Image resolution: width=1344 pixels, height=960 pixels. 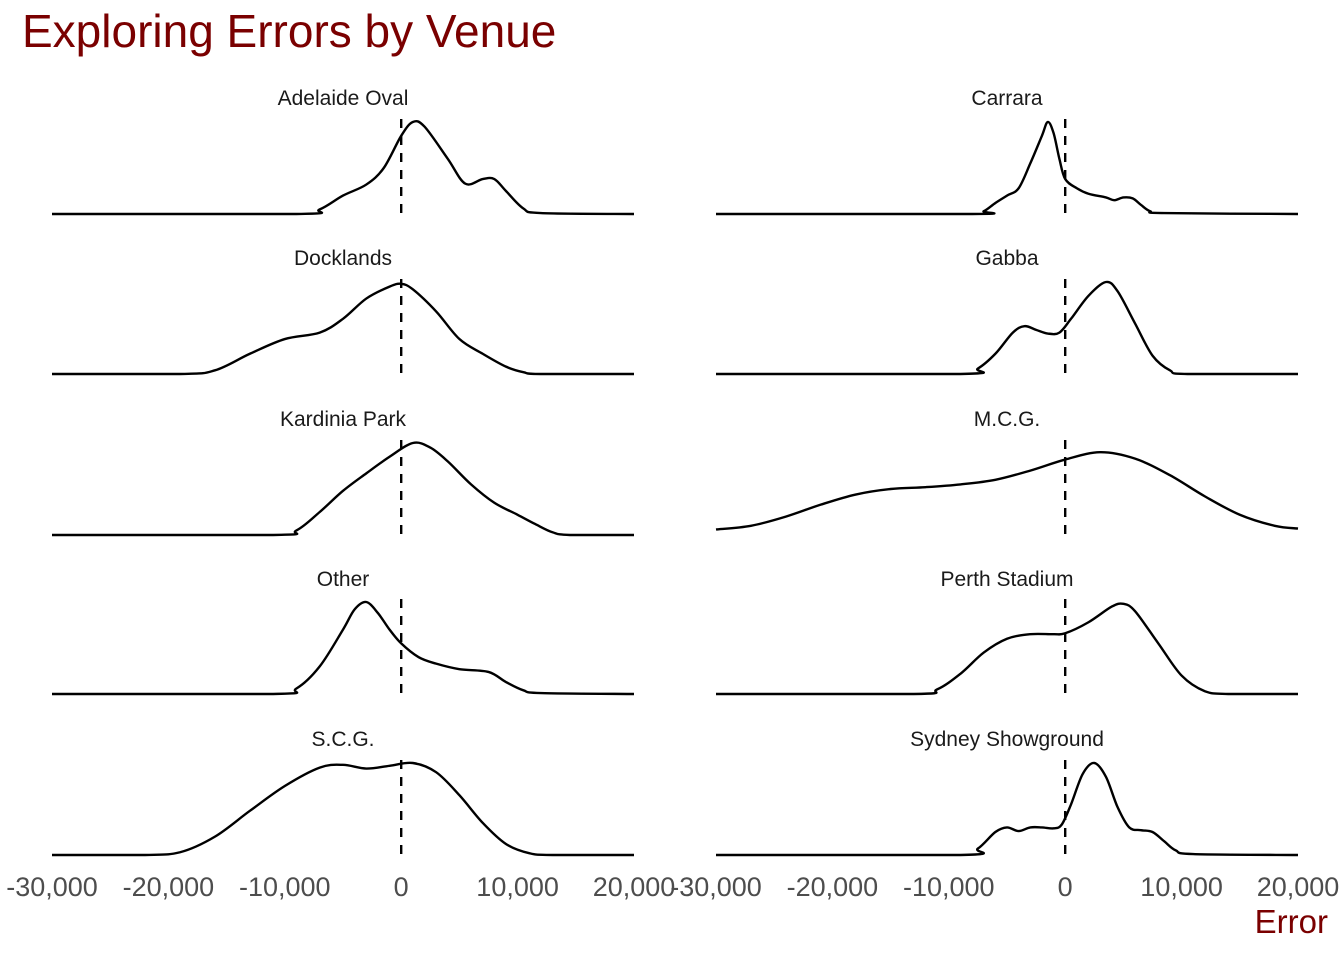 I want to click on panel-m-c-g: M.C.G., so click(x=1007, y=471).